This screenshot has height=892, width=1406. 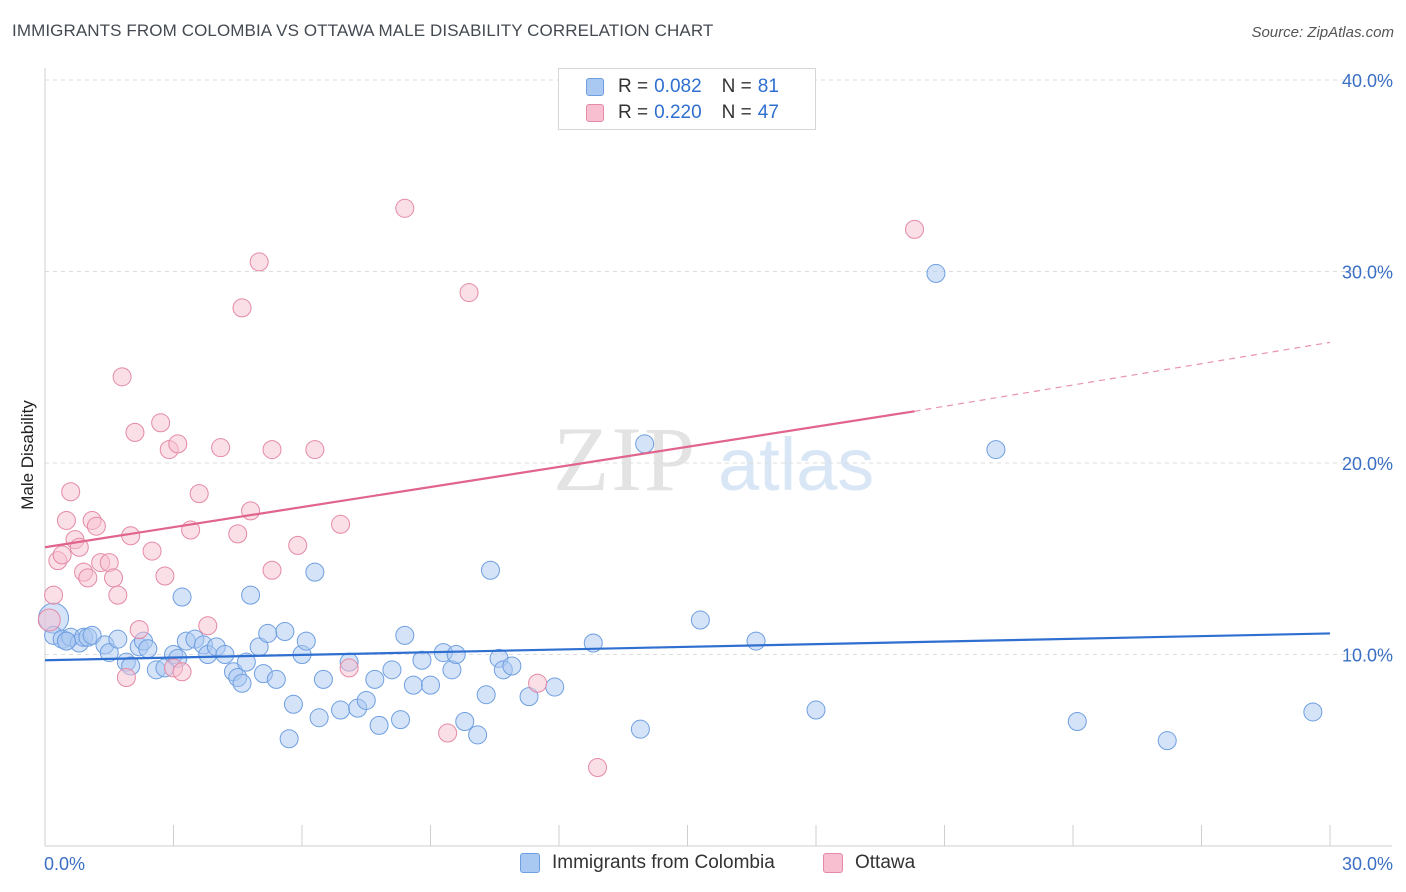 I want to click on legend-r-value: 0.082, so click(x=678, y=86).